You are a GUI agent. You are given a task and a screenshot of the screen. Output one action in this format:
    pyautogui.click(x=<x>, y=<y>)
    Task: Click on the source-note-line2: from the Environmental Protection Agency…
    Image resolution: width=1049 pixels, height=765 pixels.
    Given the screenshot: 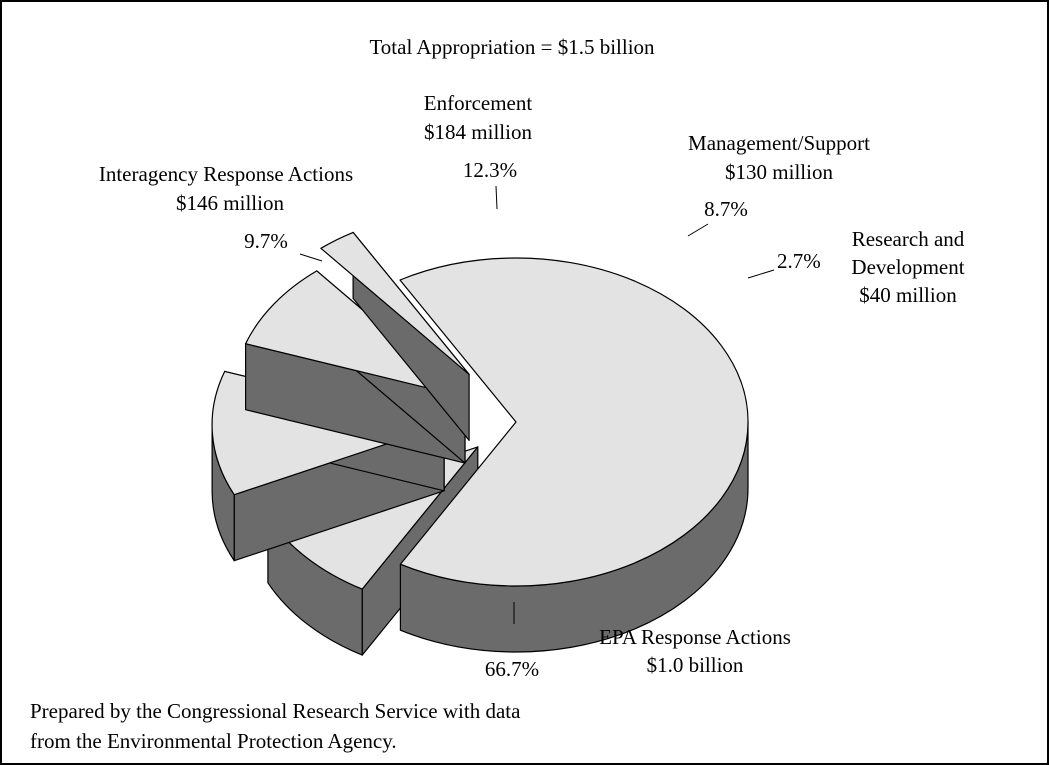 What is the action you would take?
    pyautogui.click(x=213, y=741)
    